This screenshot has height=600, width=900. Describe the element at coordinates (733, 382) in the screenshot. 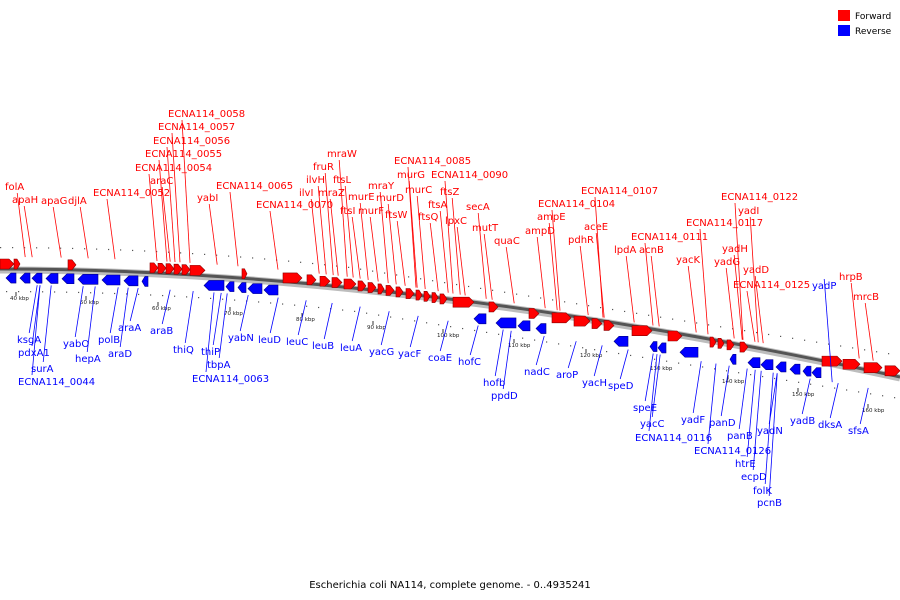

I see `scale-tick-label: 140 kbp` at that location.